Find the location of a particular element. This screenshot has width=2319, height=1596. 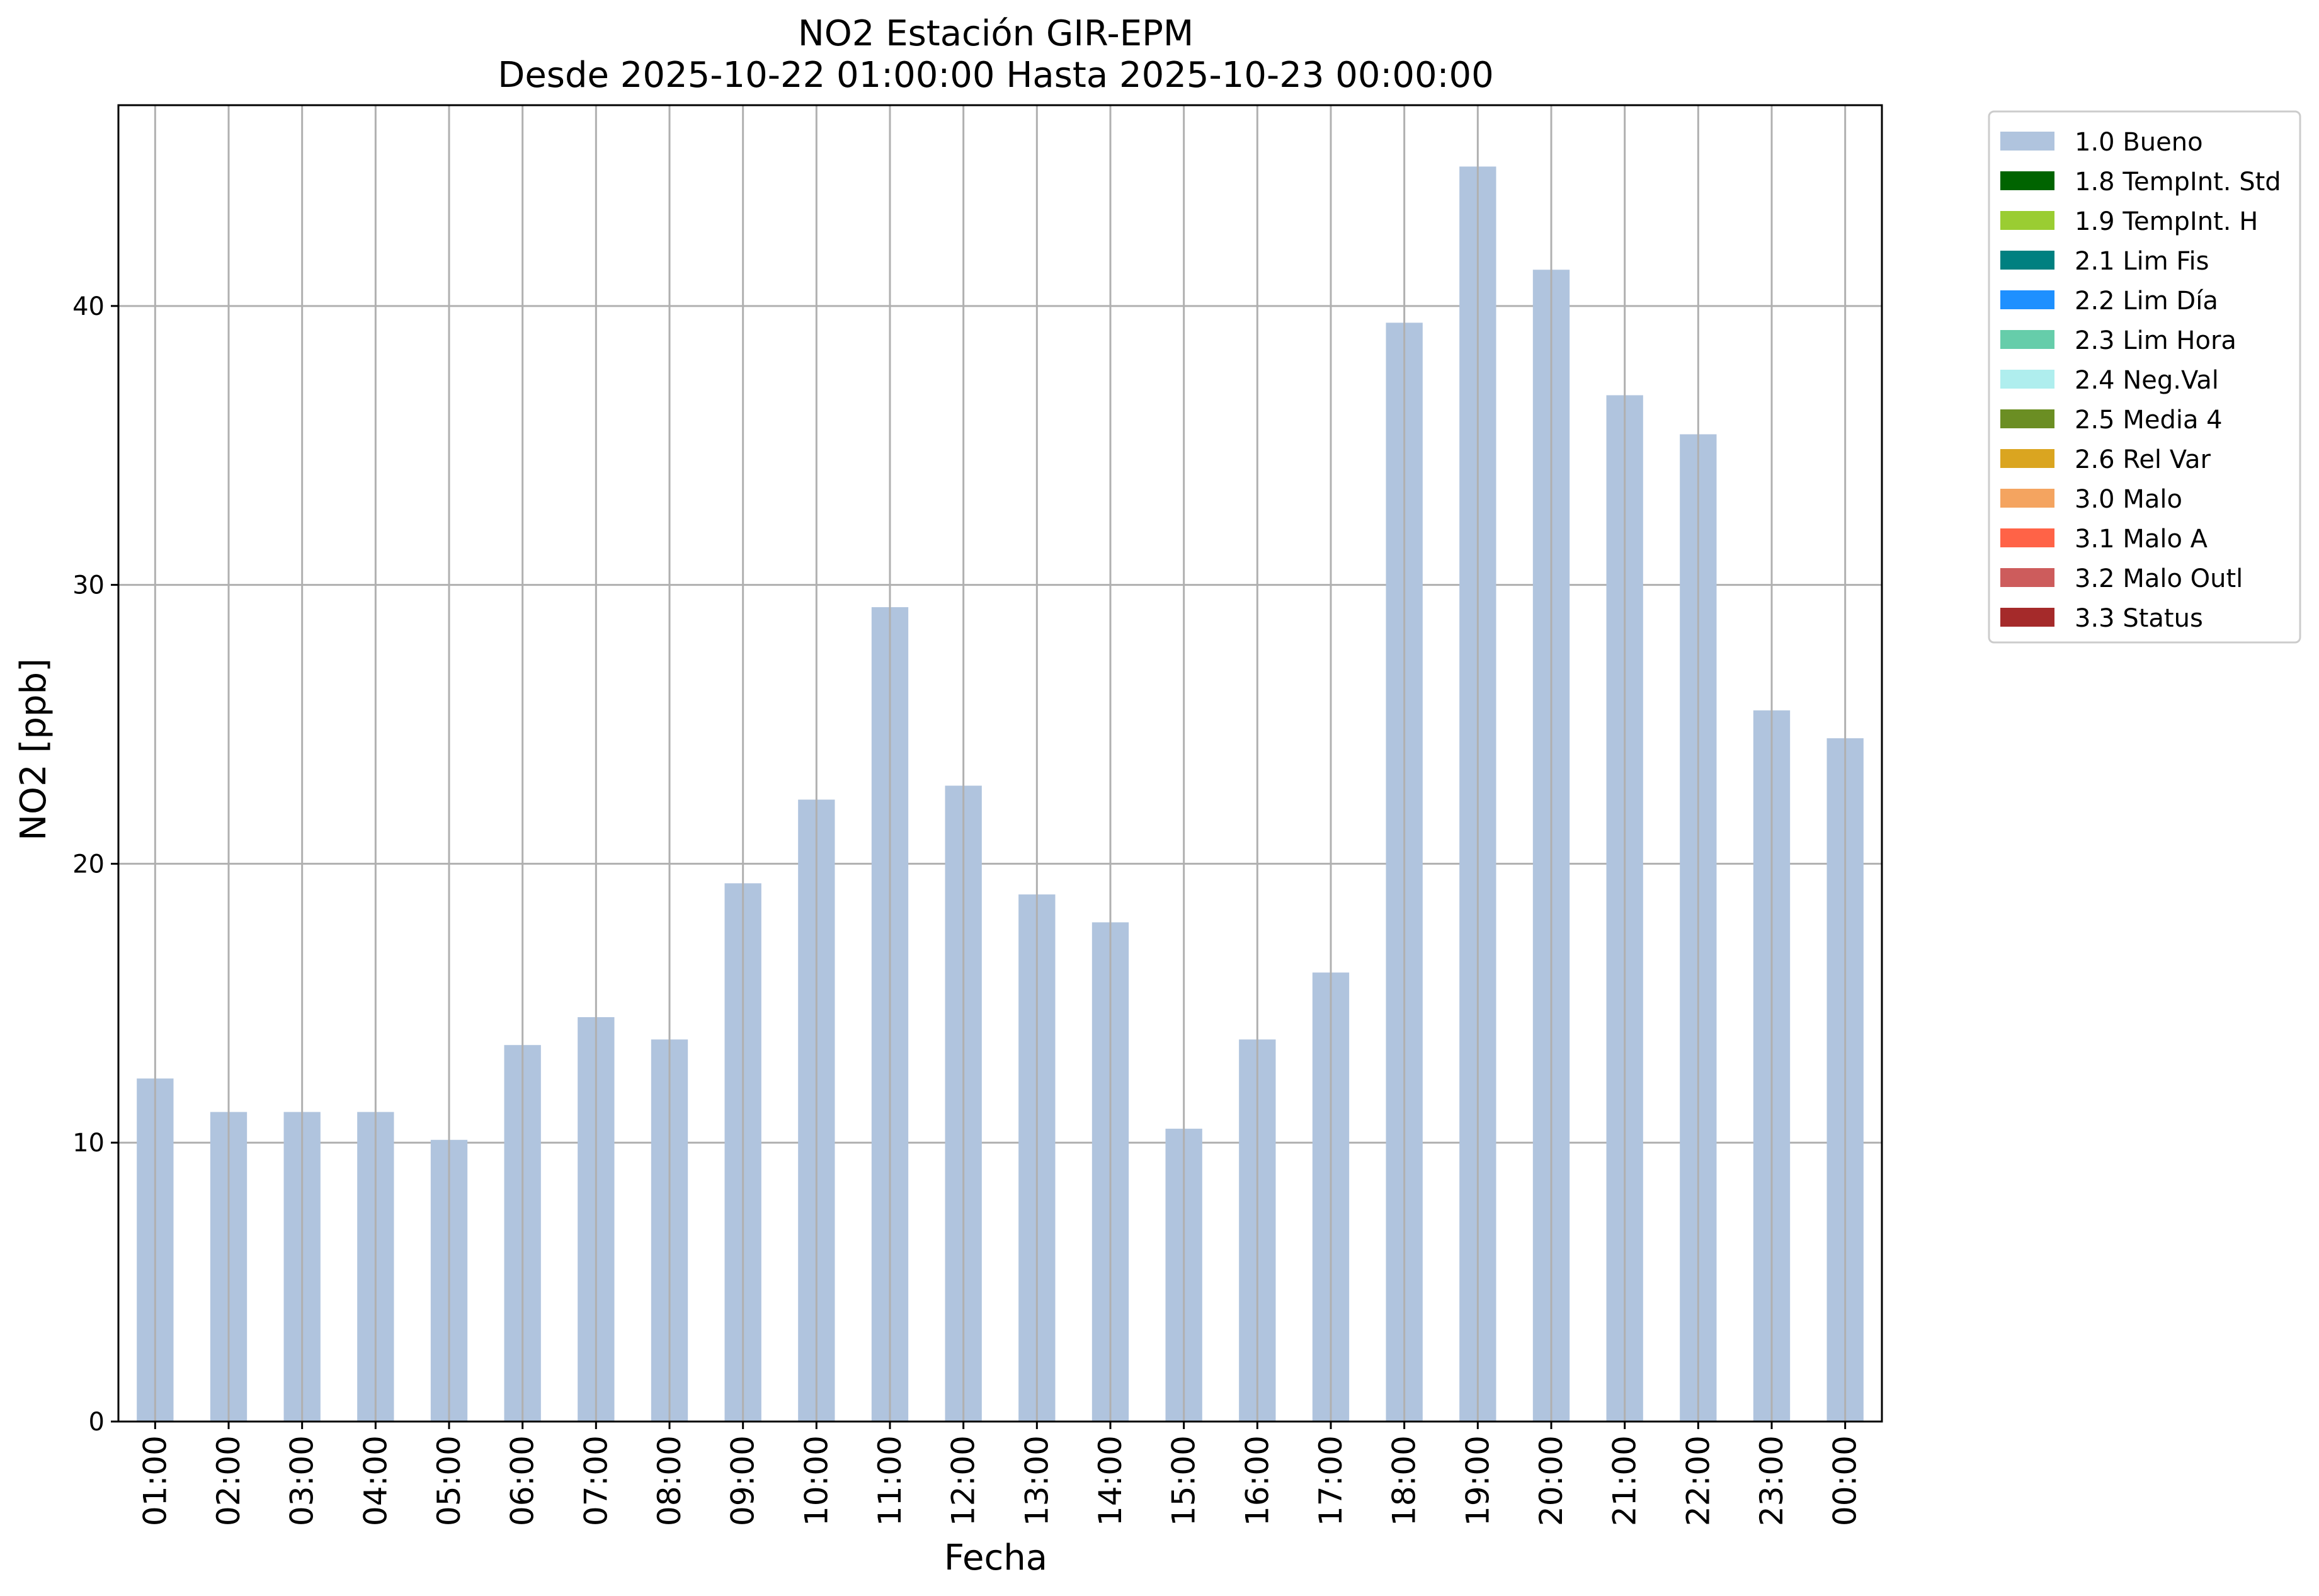

x-tick-label: 01:00 is located at coordinates (155, 1480).